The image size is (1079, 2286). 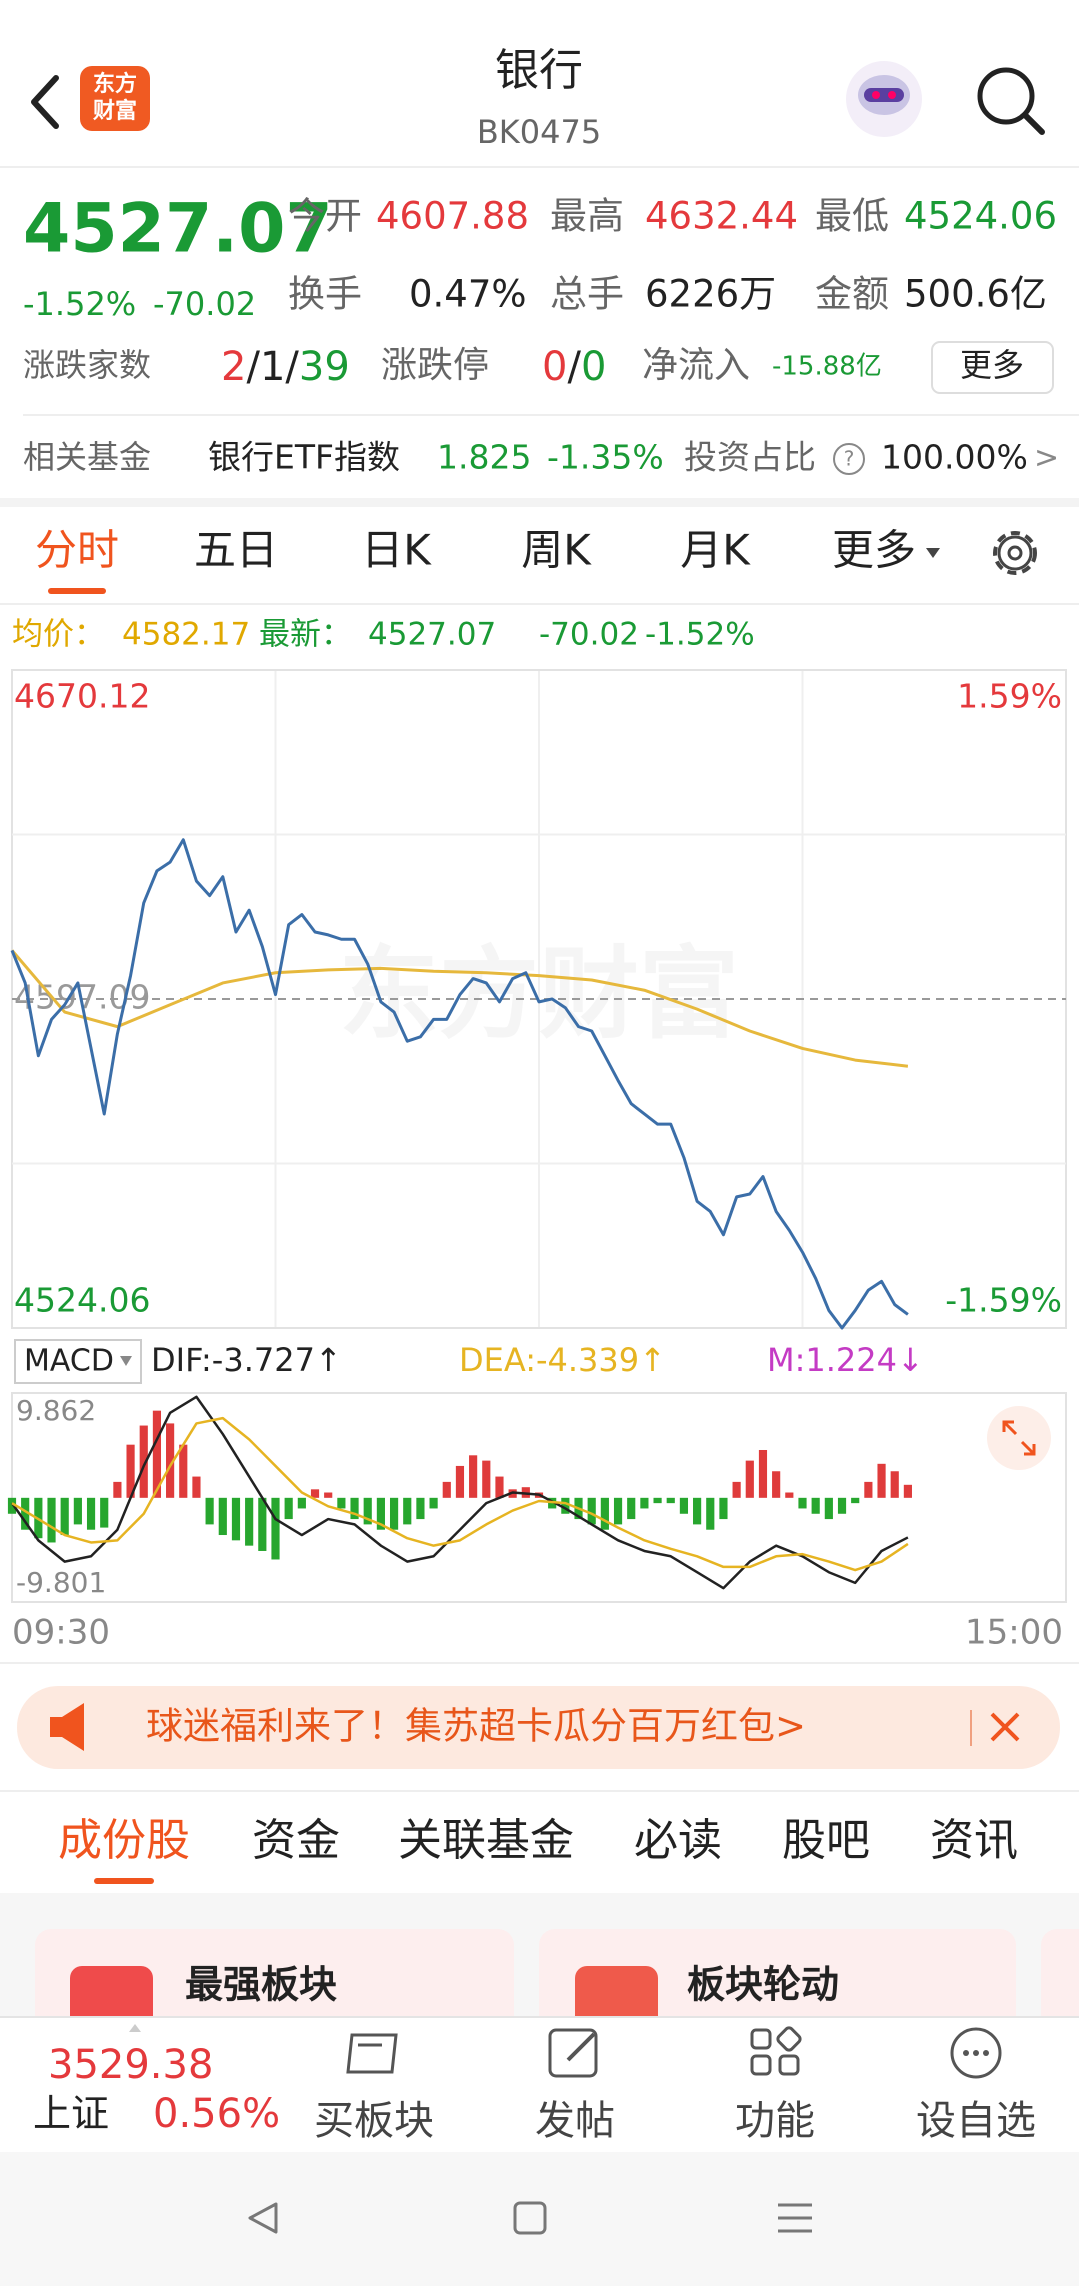 I want to click on banner-close, so click(x=1005, y=1727).